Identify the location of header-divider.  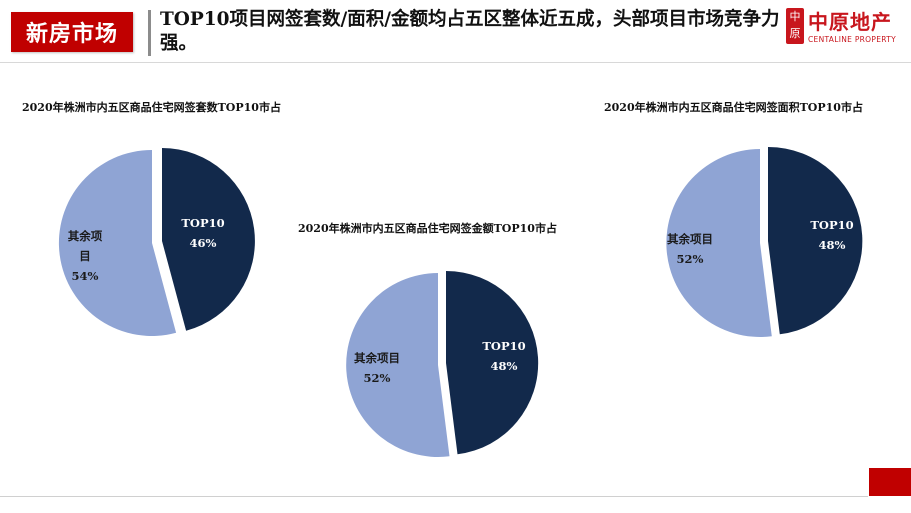
(149, 33).